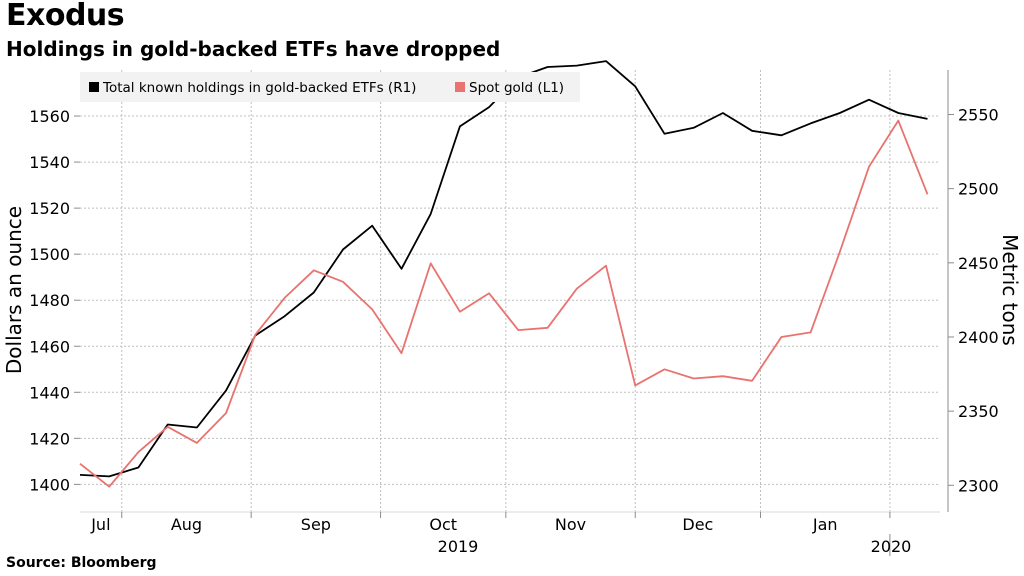 The width and height of the screenshot is (1024, 576). I want to click on month-label: Oct, so click(443, 524).